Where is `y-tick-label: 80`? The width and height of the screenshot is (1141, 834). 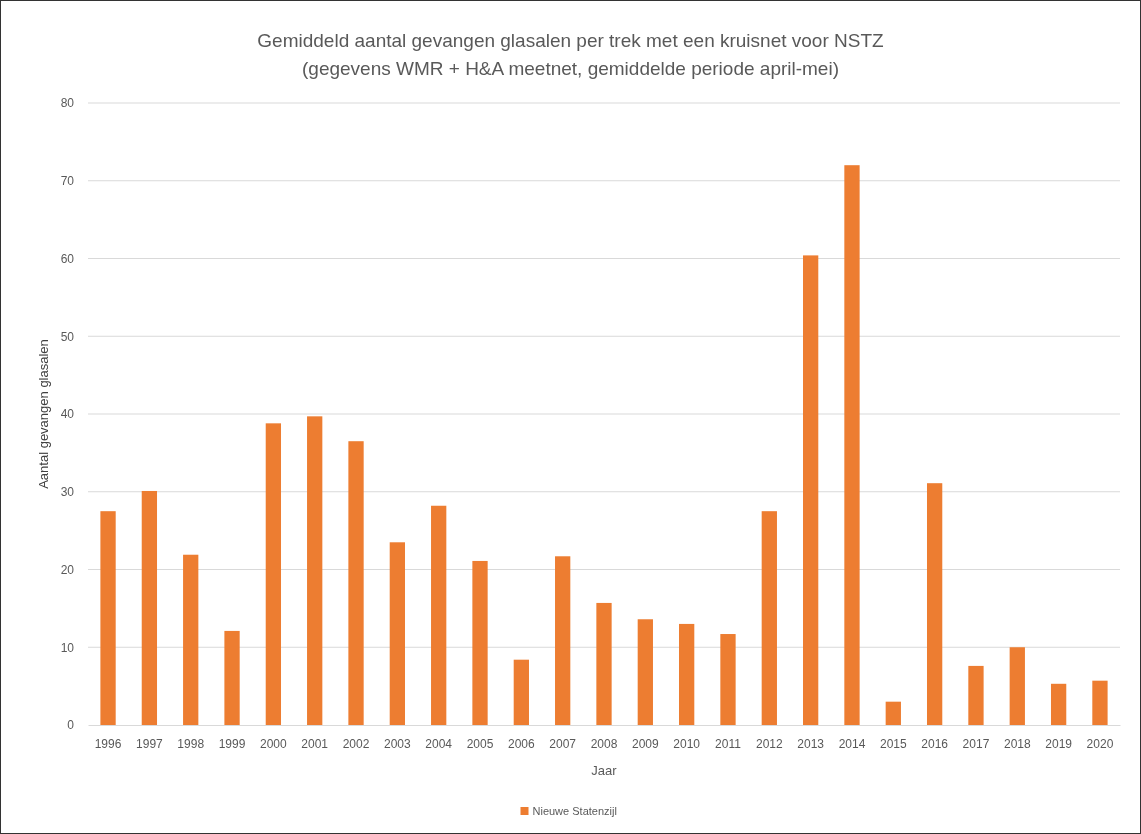 y-tick-label: 80 is located at coordinates (67, 103).